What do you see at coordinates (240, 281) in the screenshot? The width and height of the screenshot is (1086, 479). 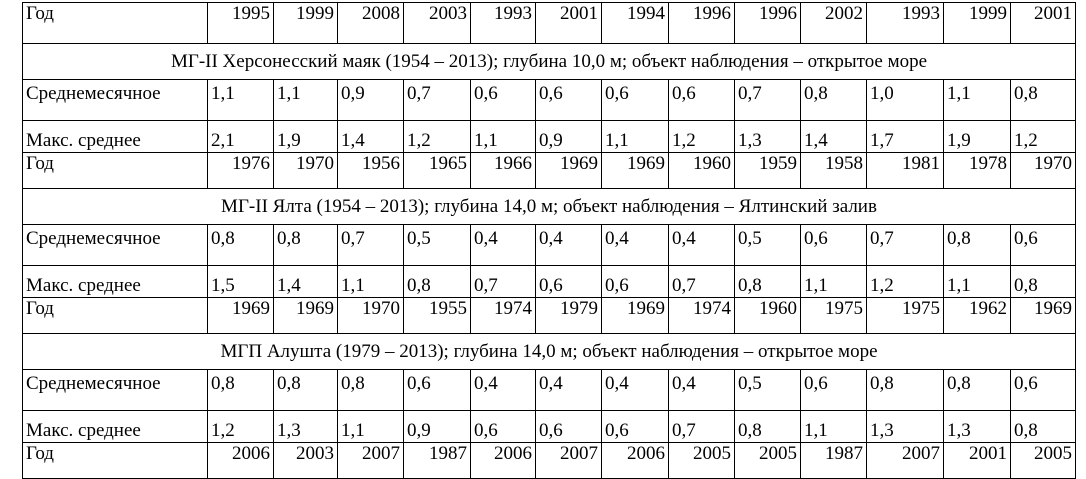 I see `cell-value: 1,5` at bounding box center [240, 281].